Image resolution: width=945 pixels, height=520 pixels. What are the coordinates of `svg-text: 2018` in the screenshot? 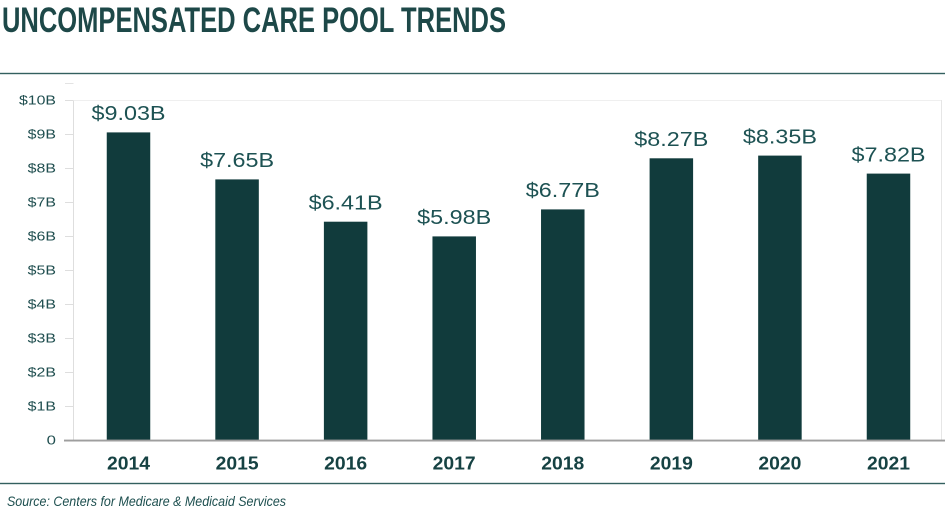 It's located at (562, 463).